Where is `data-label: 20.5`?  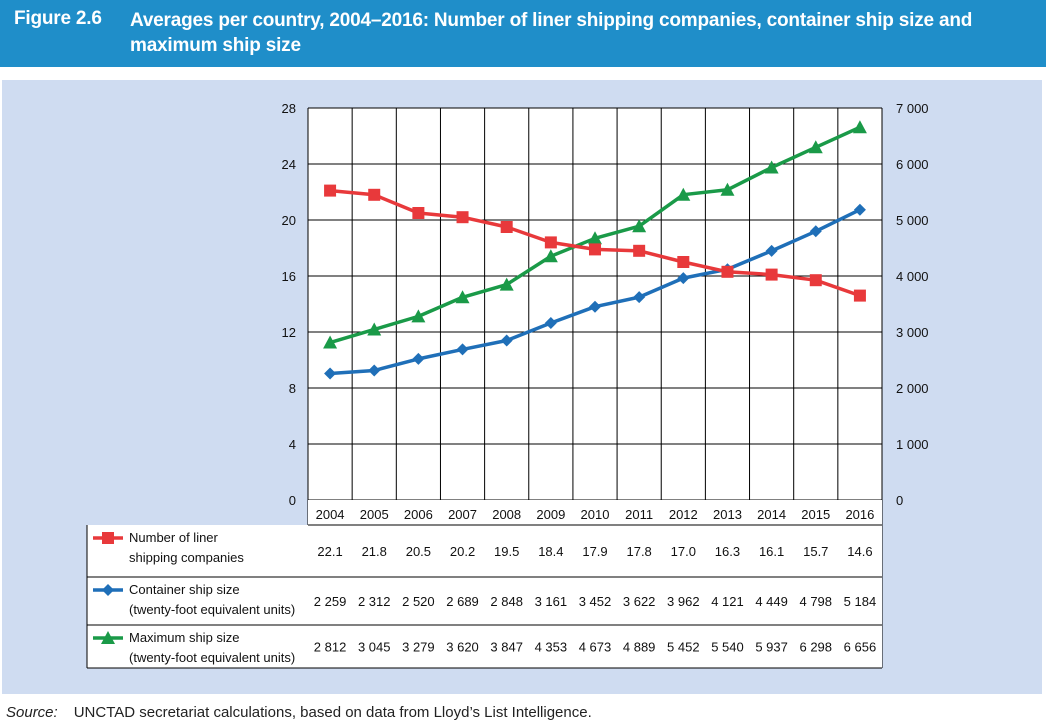 data-label: 20.5 is located at coordinates (418, 551).